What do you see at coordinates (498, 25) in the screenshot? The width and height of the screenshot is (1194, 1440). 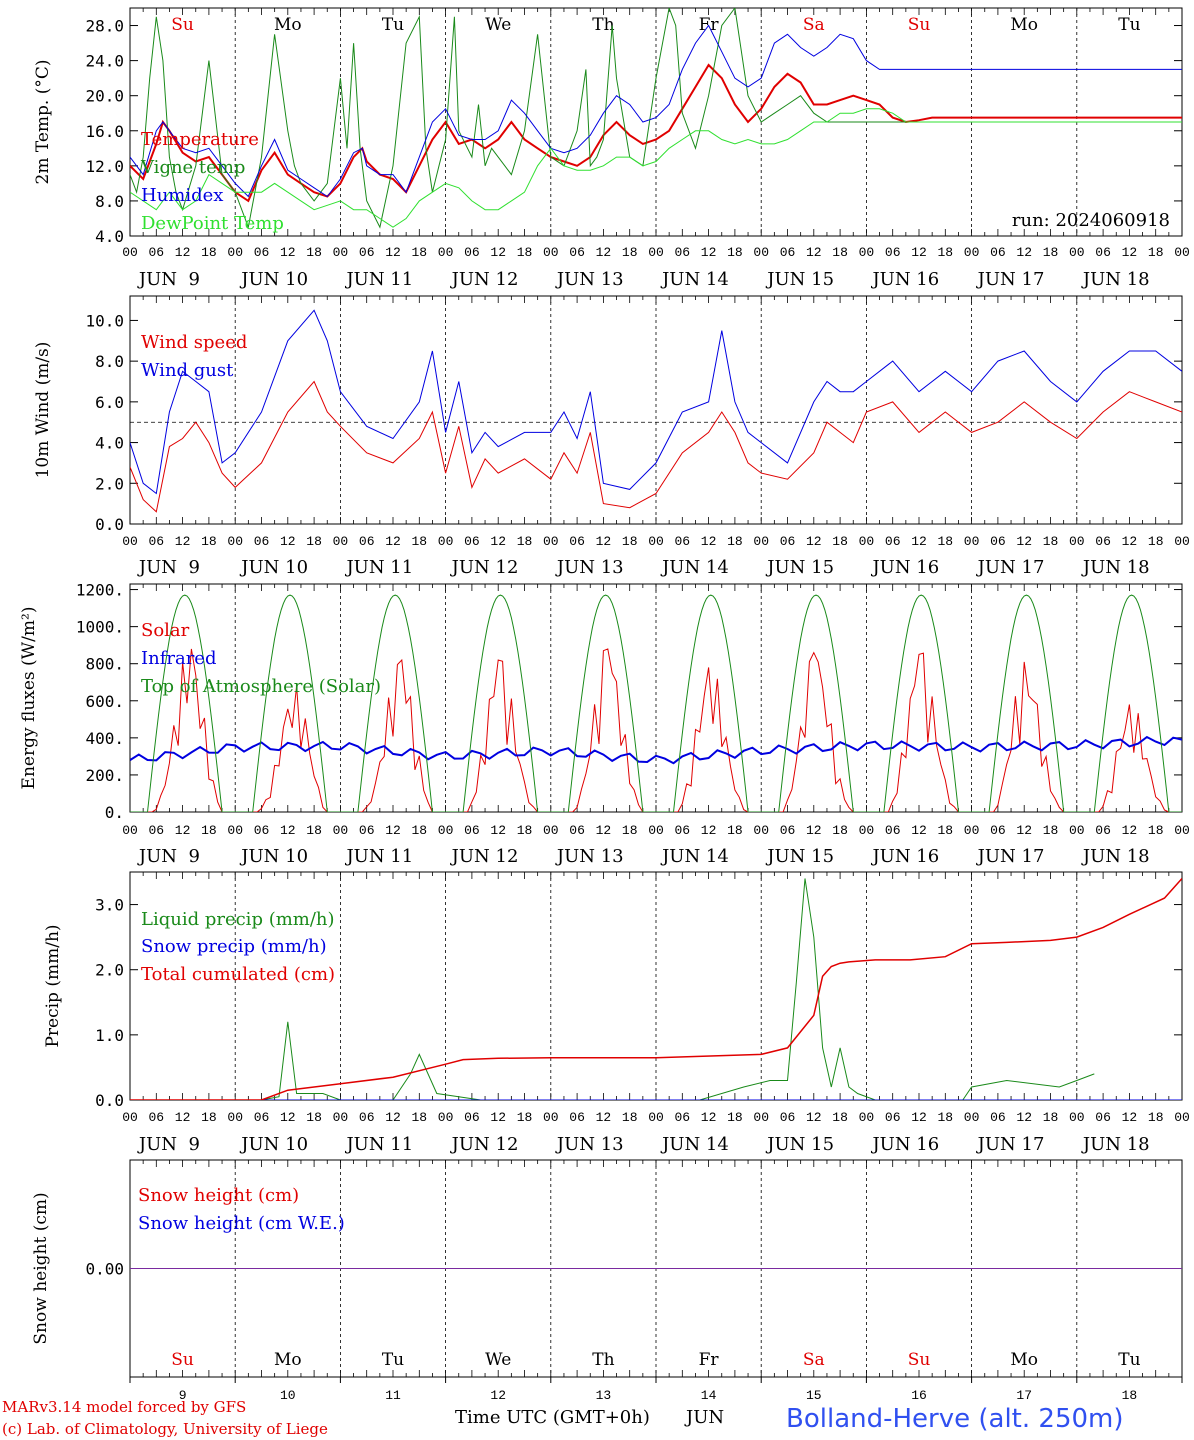 I see `weekday-label: We` at bounding box center [498, 25].